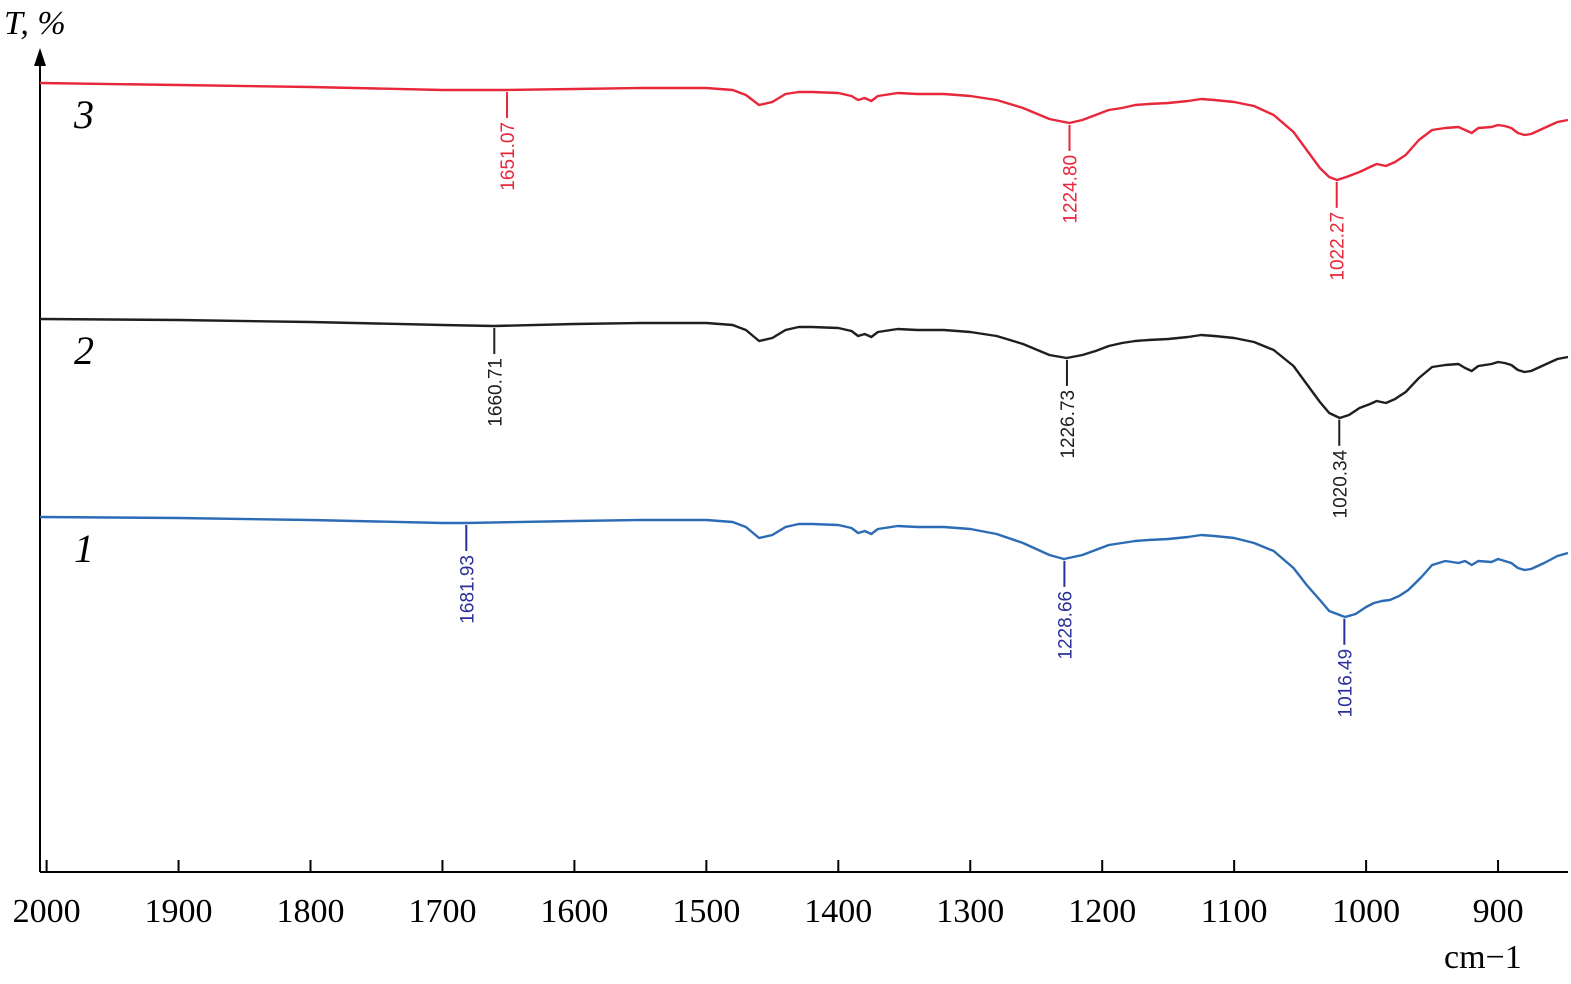  I want to click on peak-label: 1228.66, so click(1065, 625).